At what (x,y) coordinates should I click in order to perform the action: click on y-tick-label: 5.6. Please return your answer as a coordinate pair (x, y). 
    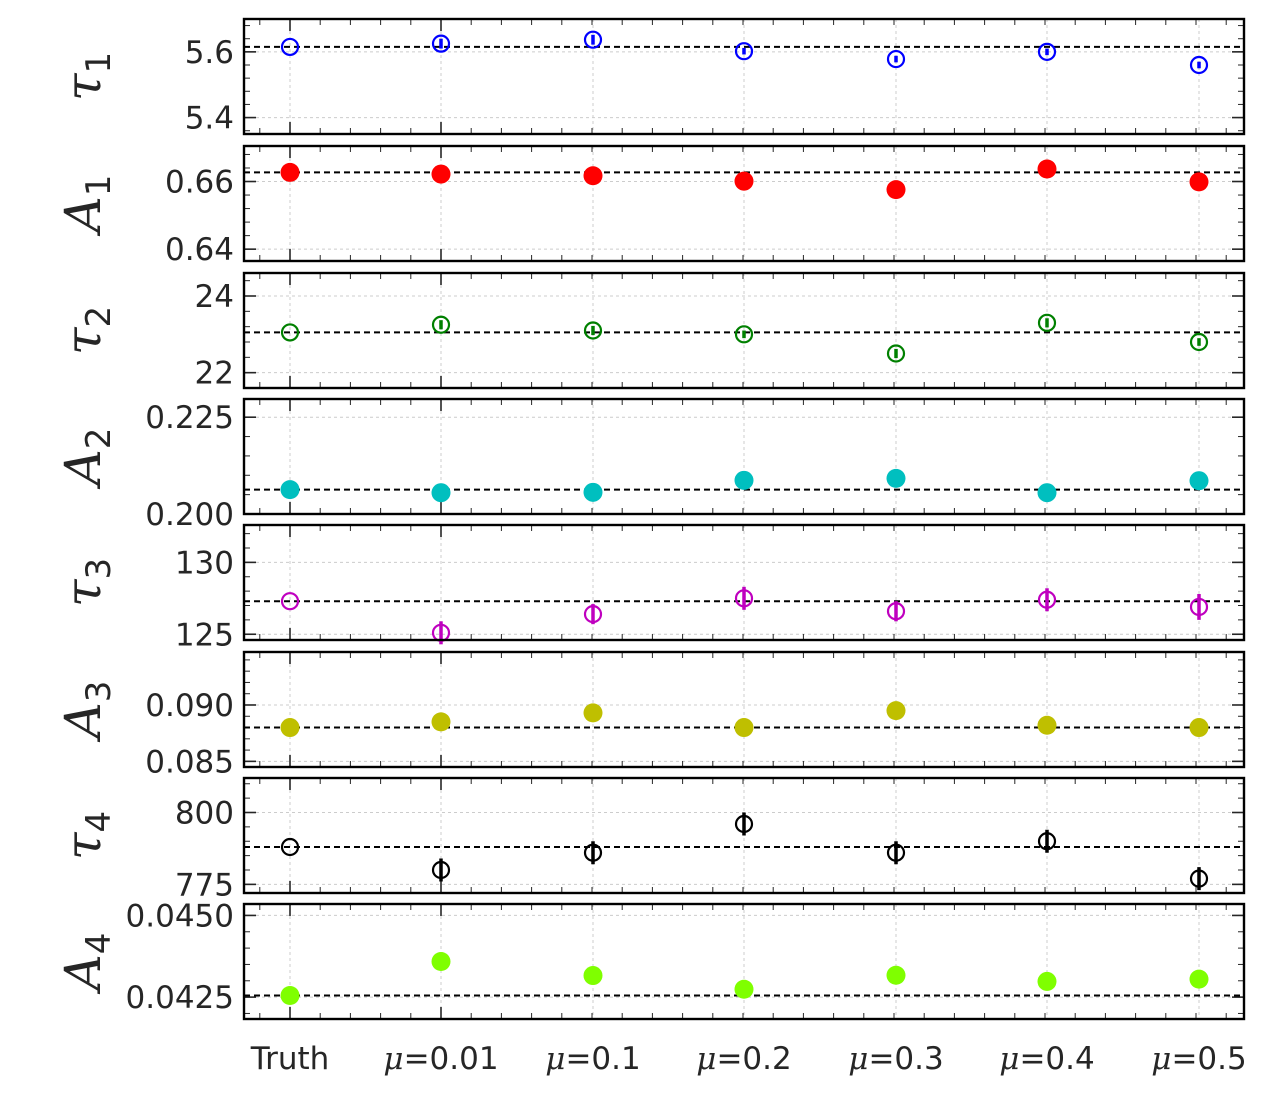
    Looking at the image, I should click on (209, 53).